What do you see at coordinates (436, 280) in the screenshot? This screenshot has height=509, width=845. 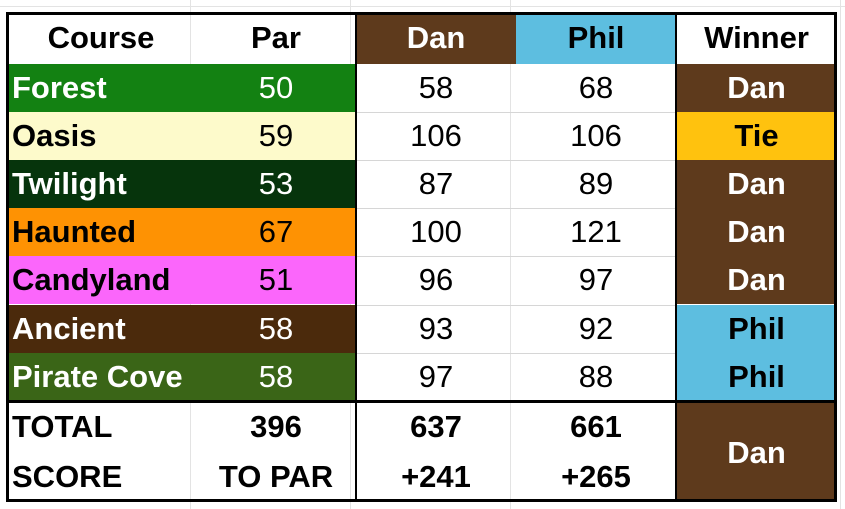 I see `dan-score-cell: 96` at bounding box center [436, 280].